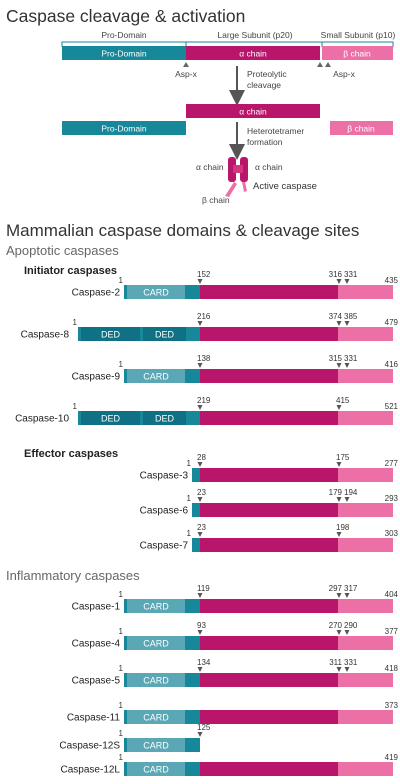  Describe the element at coordinates (71, 454) in the screenshot. I see `subgroup-effector: Effector caspases` at that location.